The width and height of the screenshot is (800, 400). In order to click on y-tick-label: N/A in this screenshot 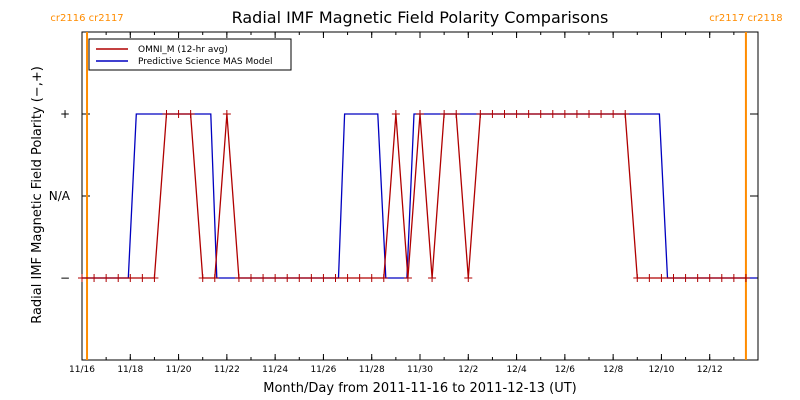, I will do `click(60, 196)`.